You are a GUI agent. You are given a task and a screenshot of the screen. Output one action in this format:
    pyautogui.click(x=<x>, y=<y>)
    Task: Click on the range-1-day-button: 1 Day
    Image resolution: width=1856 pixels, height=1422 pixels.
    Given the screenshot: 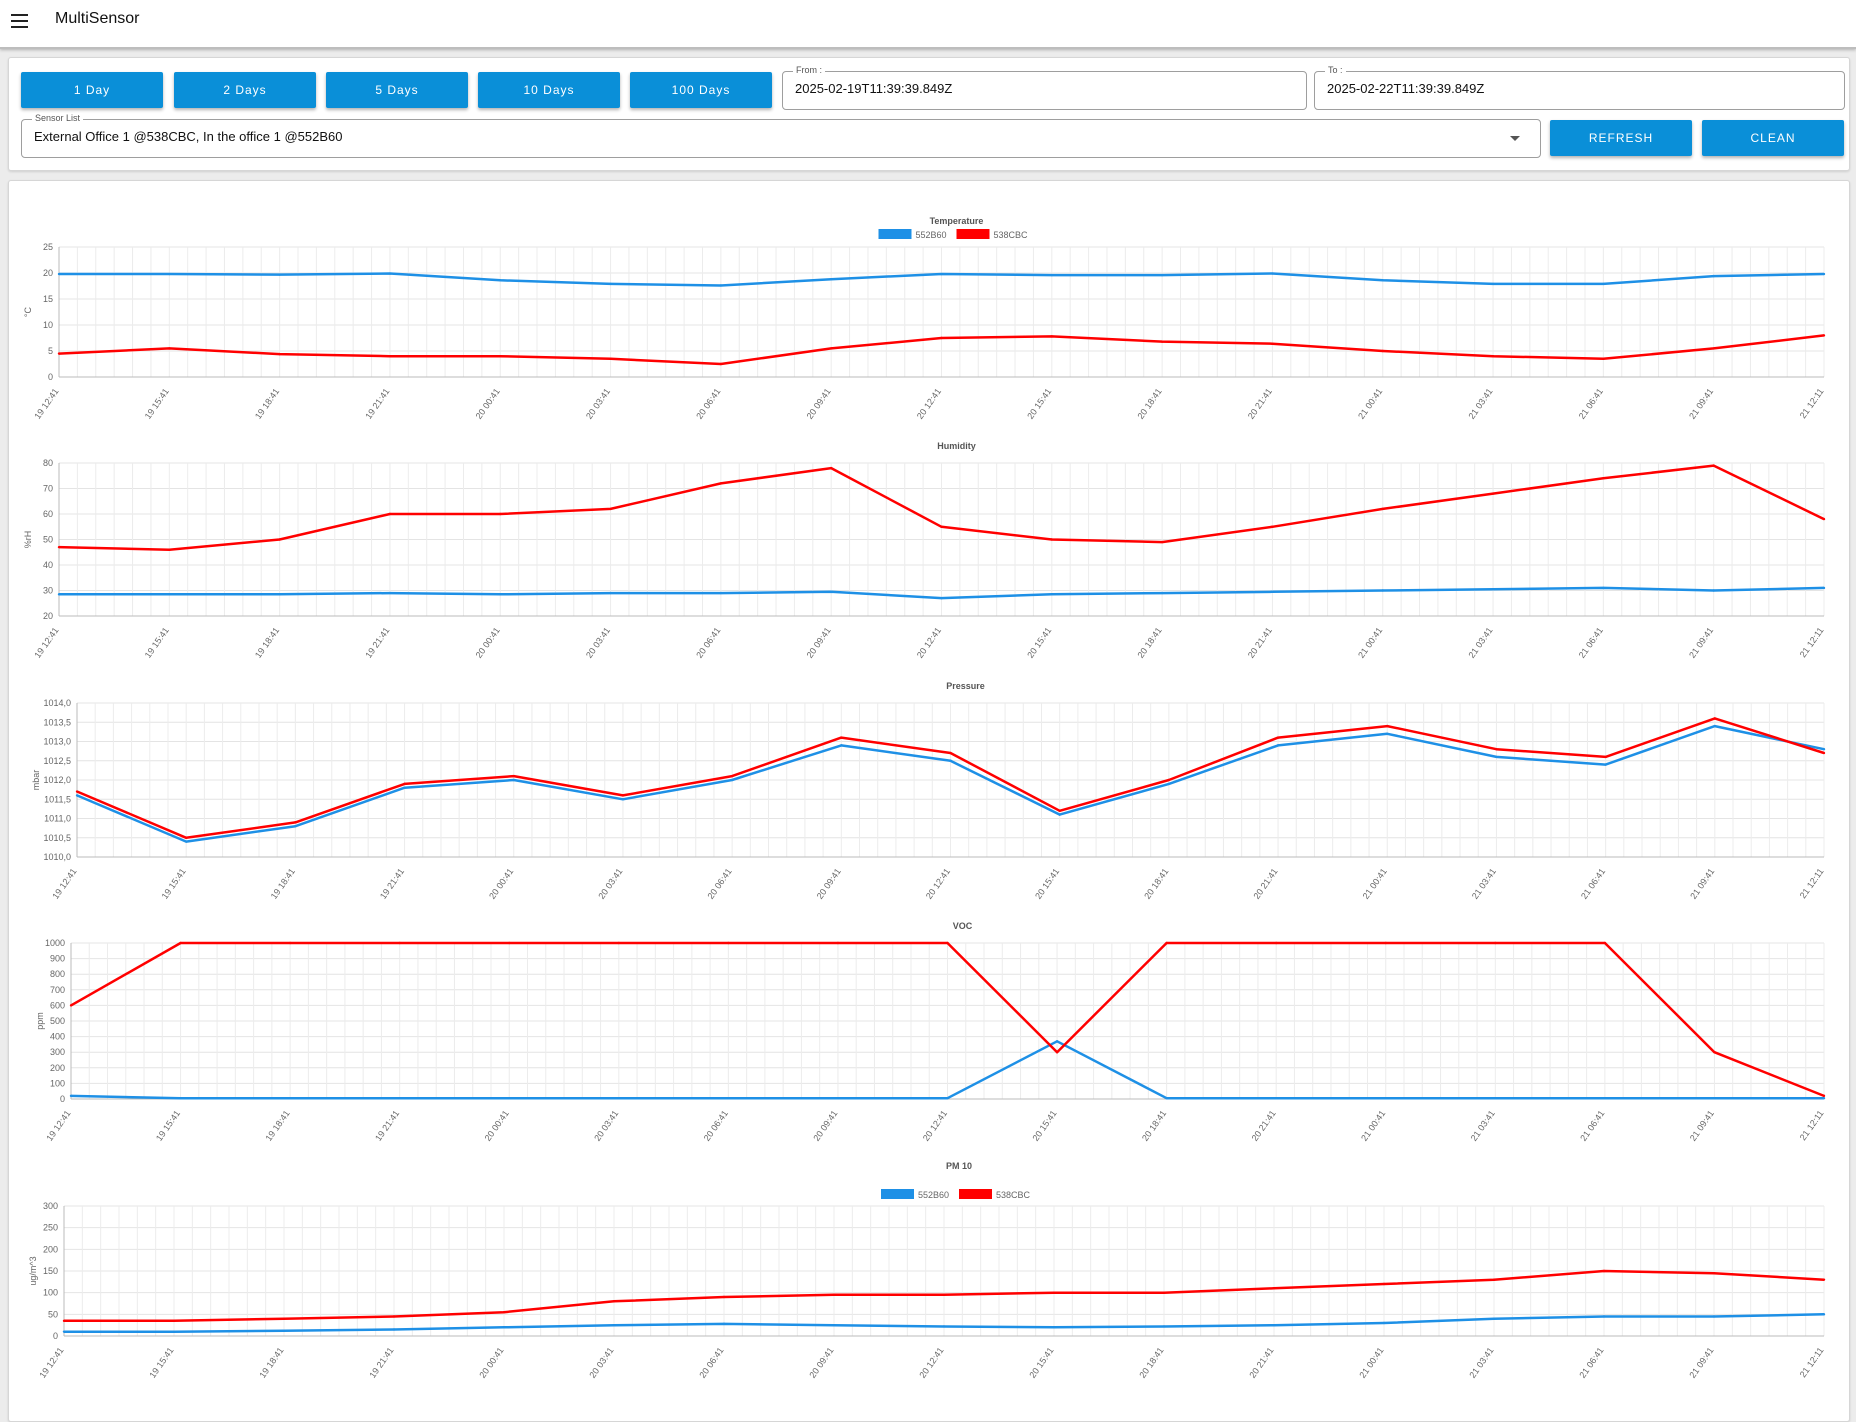 What is the action you would take?
    pyautogui.click(x=92, y=90)
    